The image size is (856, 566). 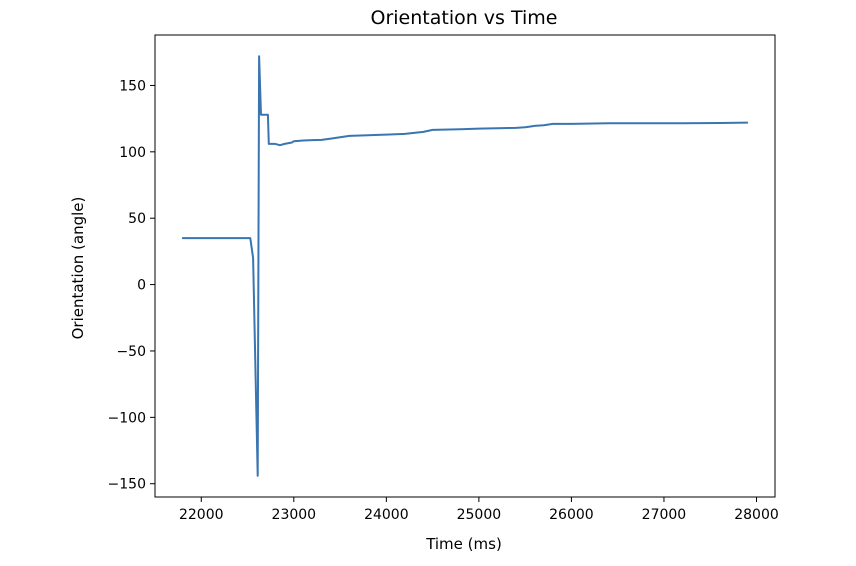 What do you see at coordinates (131, 352) in the screenshot?
I see `y-tick-label: −50` at bounding box center [131, 352].